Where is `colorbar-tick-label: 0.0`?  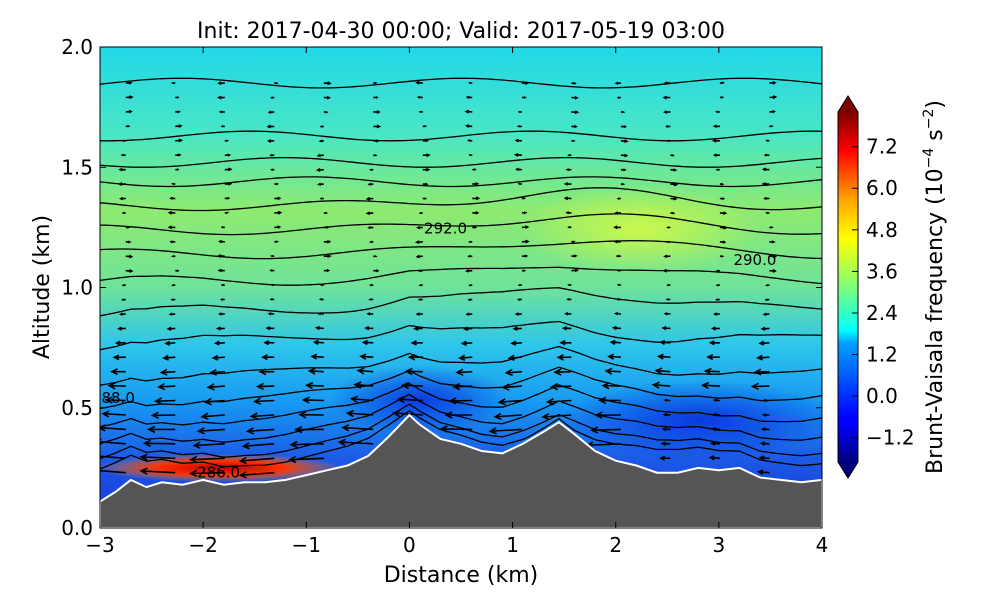
colorbar-tick-label: 0.0 is located at coordinates (882, 396).